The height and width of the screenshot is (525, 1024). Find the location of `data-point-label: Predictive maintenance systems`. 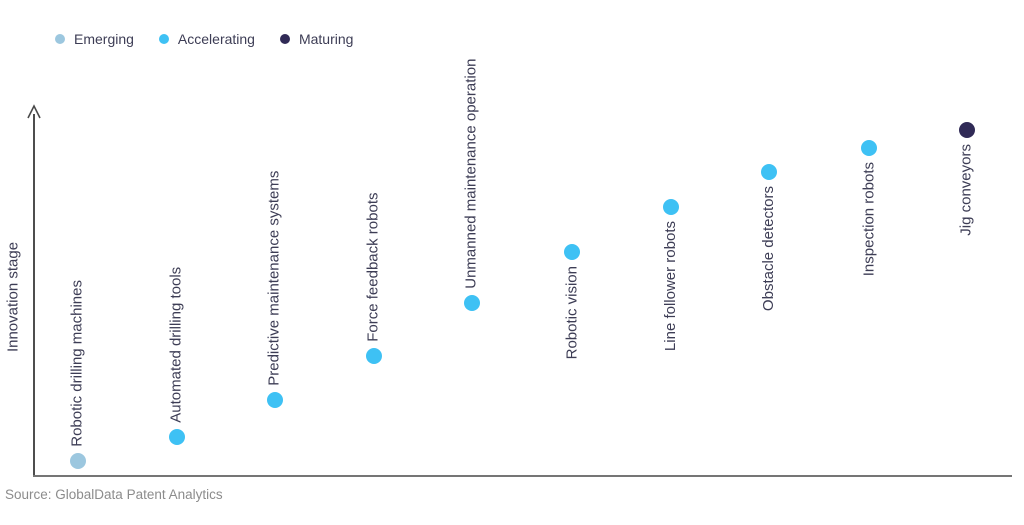

data-point-label: Predictive maintenance systems is located at coordinates (274, 278).